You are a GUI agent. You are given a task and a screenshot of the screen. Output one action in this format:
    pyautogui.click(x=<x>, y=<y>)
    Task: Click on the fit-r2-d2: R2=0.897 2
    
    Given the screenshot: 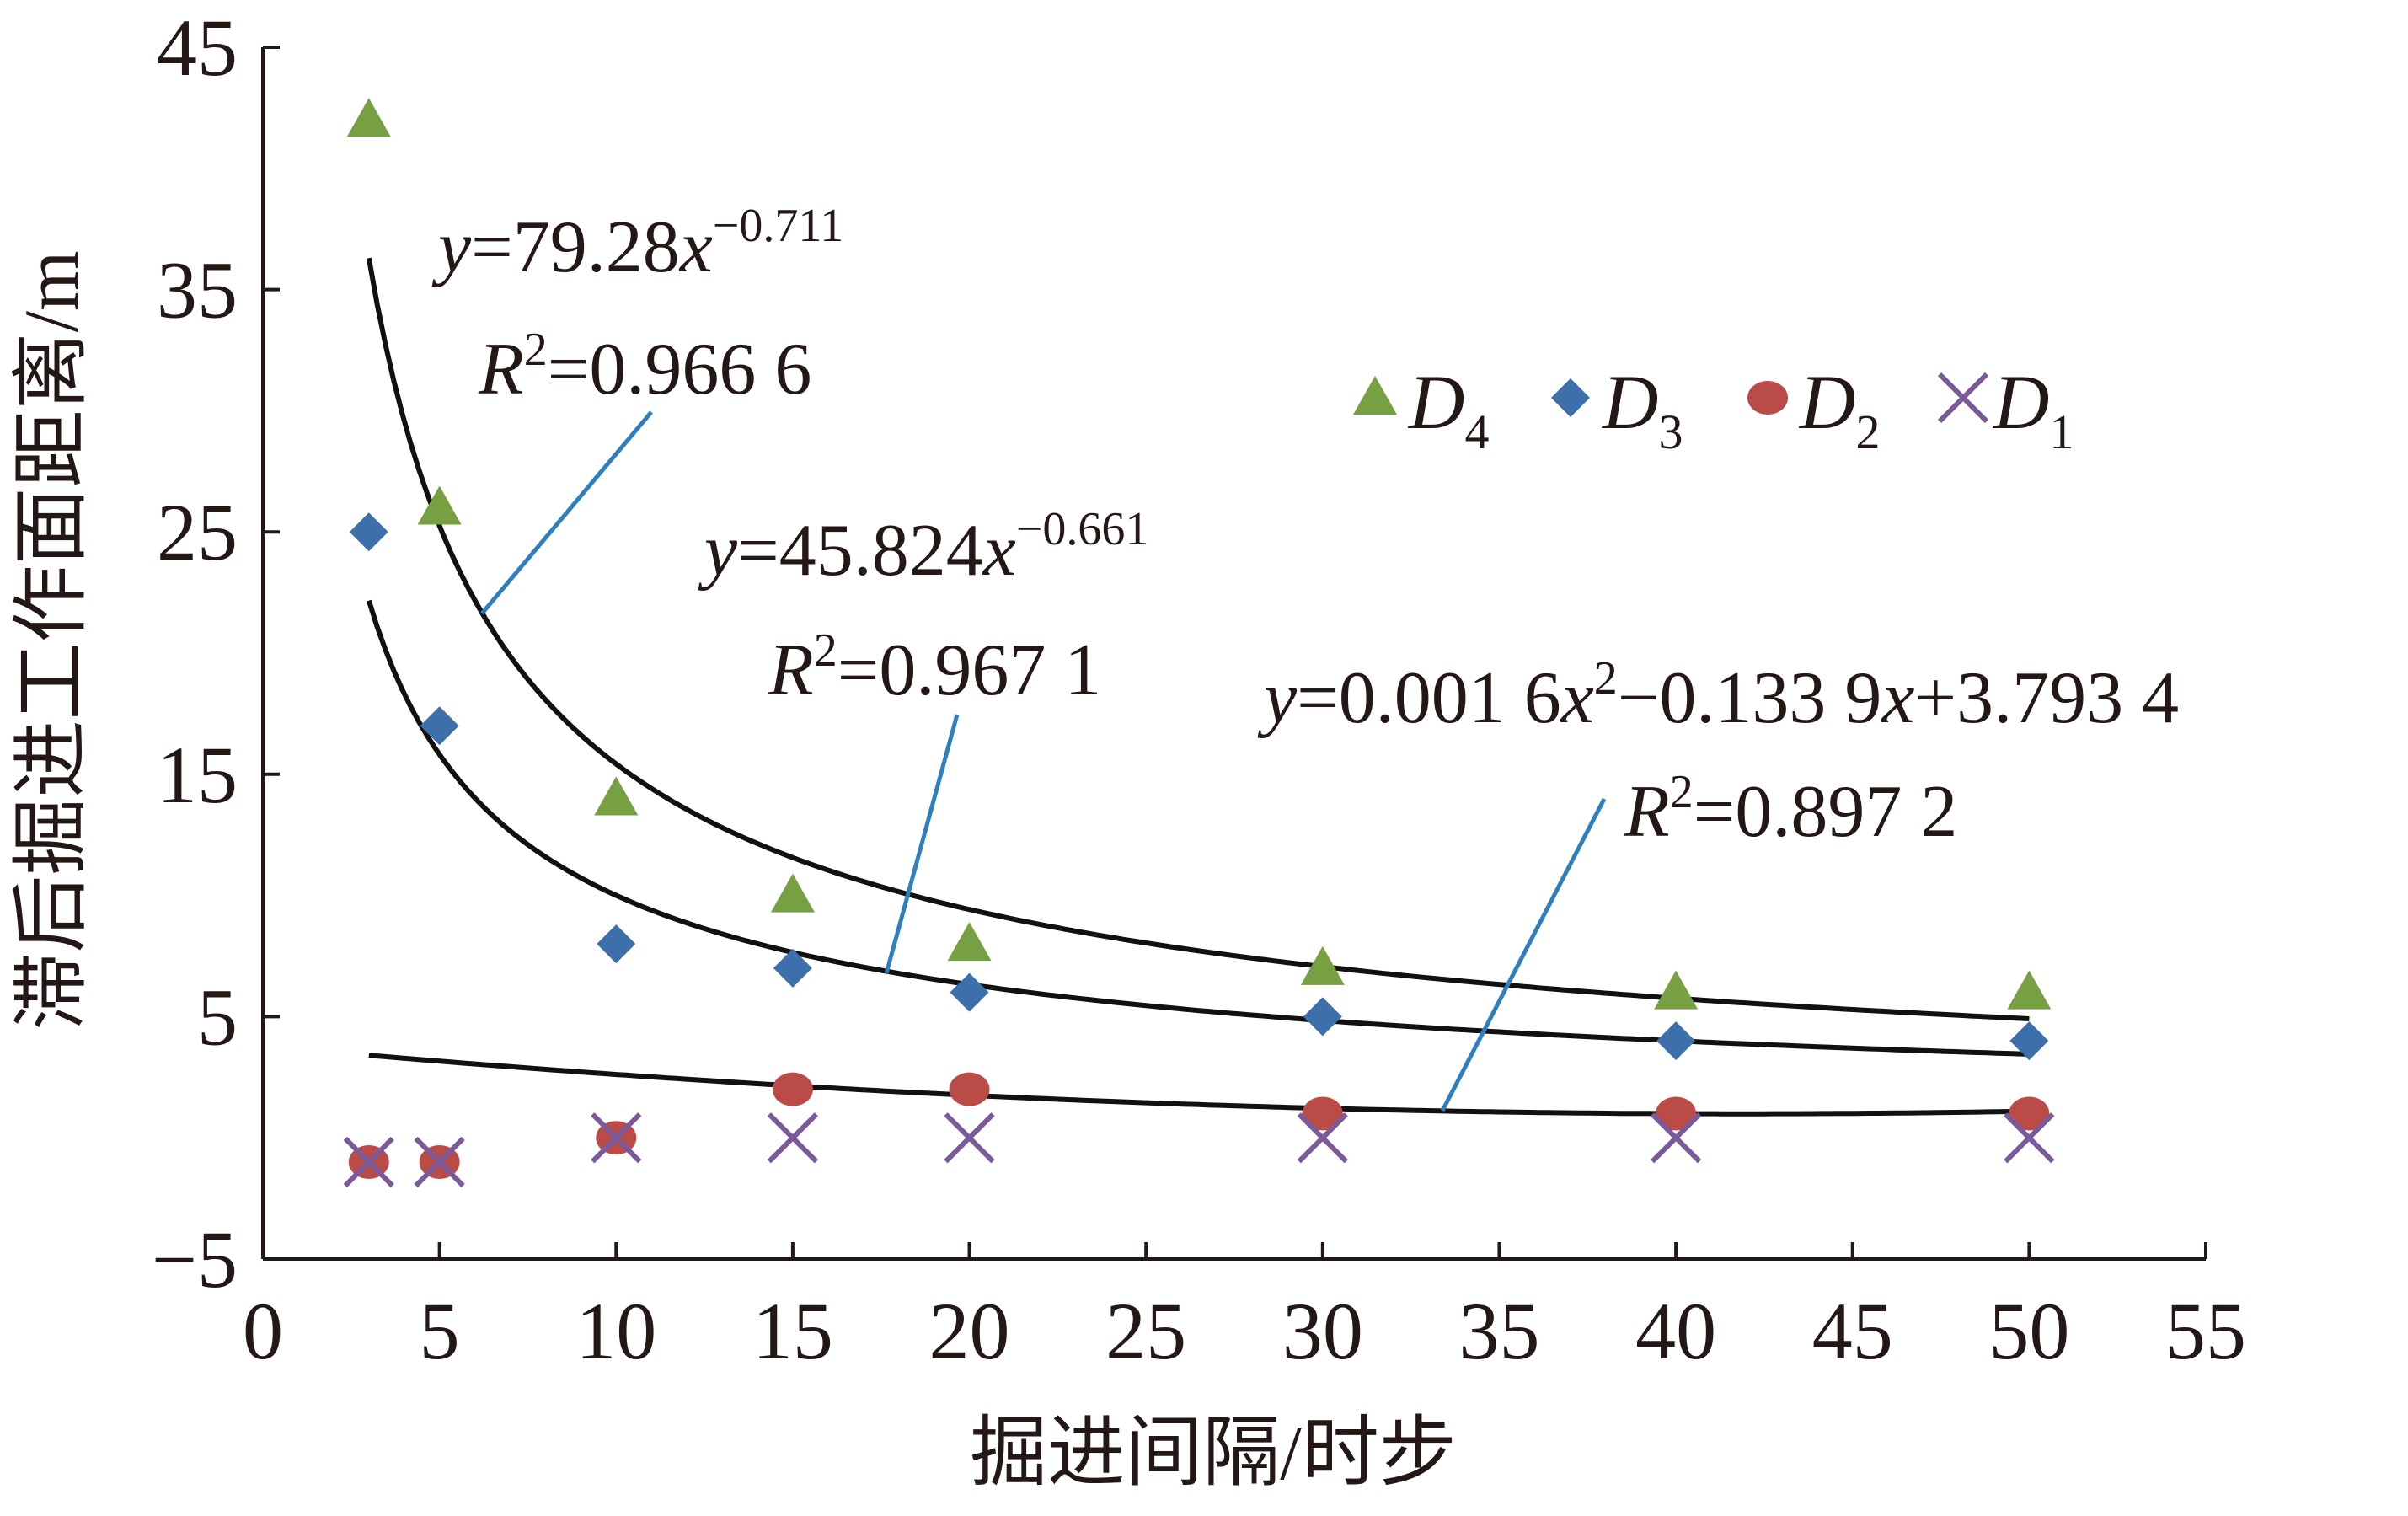 What is the action you would take?
    pyautogui.click(x=1790, y=809)
    